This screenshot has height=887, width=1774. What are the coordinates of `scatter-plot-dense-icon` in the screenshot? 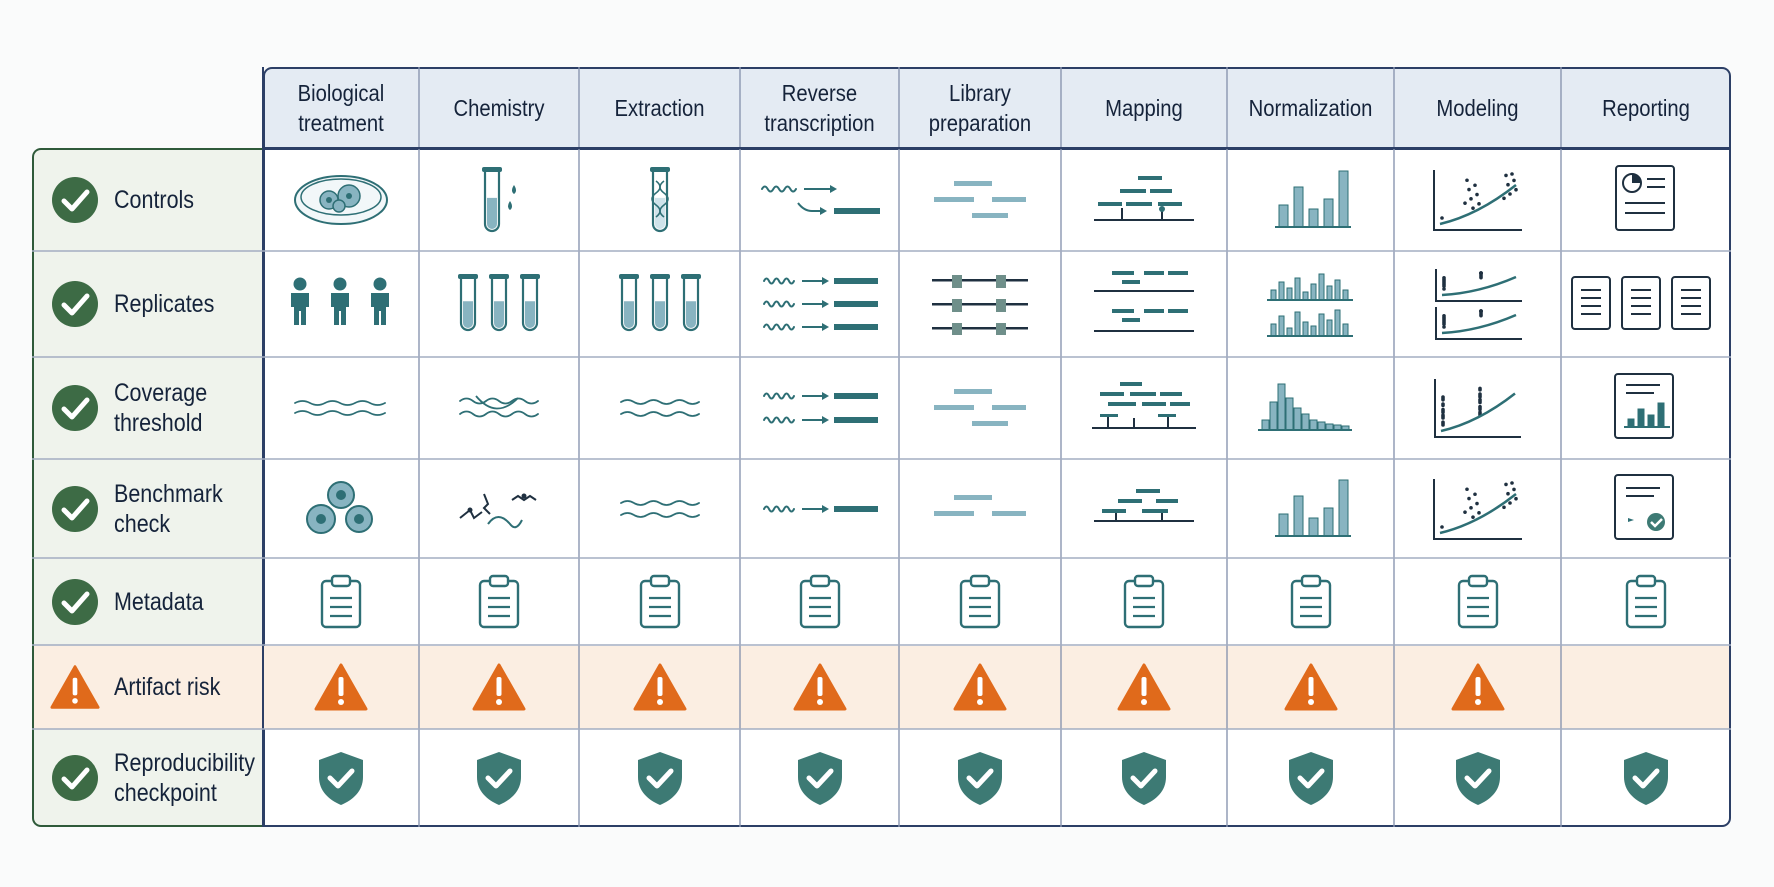 It's located at (1477, 408).